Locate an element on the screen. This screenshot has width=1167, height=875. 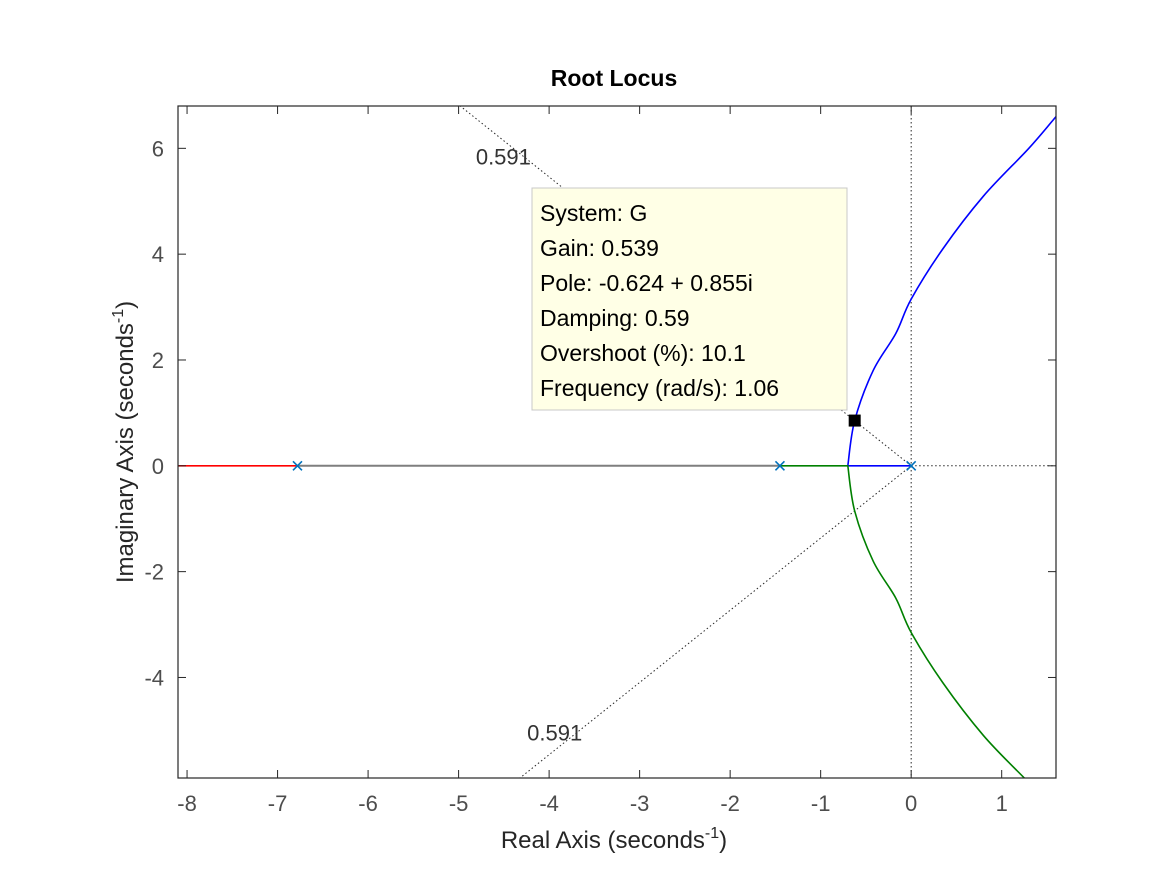
x-tick-label: -4 is located at coordinates (549, 803).